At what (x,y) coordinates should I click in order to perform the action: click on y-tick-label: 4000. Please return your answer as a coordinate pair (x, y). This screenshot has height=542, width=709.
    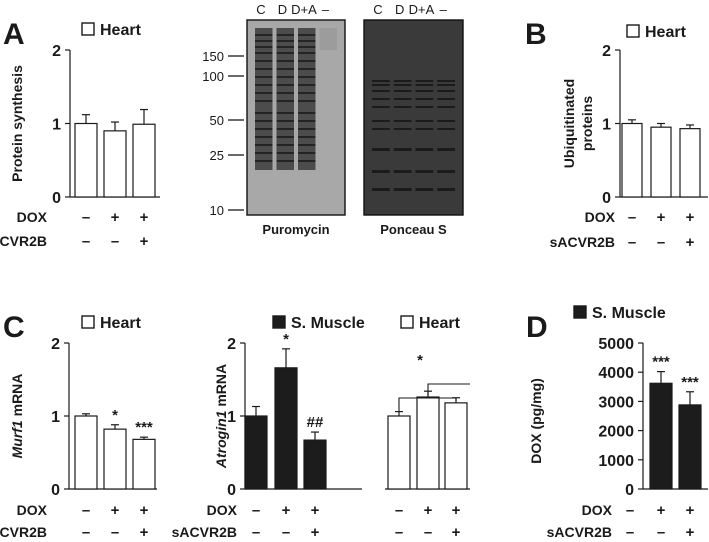
    Looking at the image, I should click on (616, 373).